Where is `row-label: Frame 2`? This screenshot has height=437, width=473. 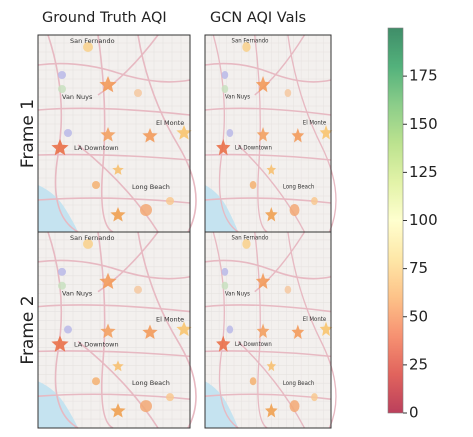
row-label: Frame 2 is located at coordinates (28, 329).